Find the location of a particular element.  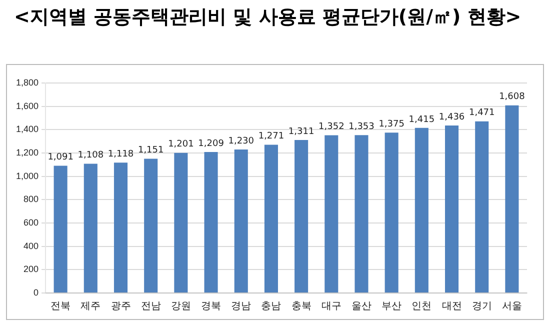

data-label: 1,311 is located at coordinates (301, 131).